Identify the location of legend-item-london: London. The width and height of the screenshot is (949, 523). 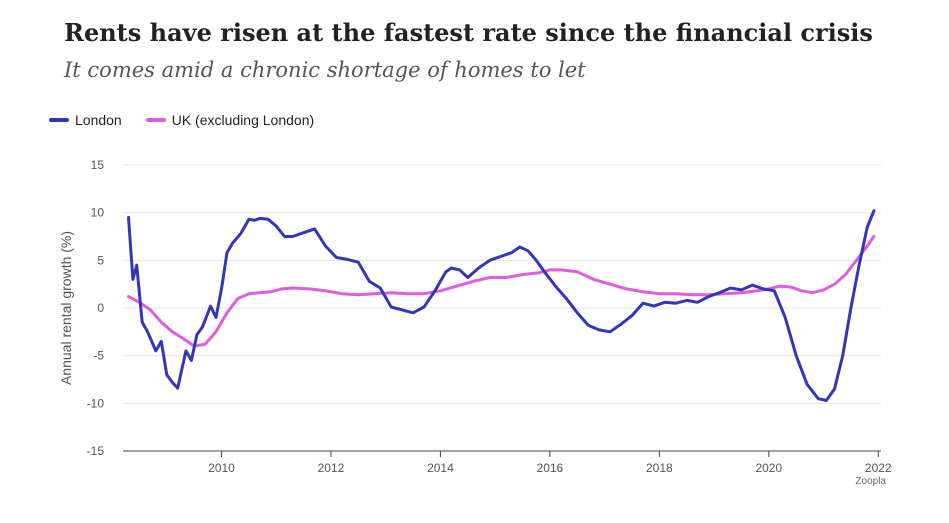
(85, 120).